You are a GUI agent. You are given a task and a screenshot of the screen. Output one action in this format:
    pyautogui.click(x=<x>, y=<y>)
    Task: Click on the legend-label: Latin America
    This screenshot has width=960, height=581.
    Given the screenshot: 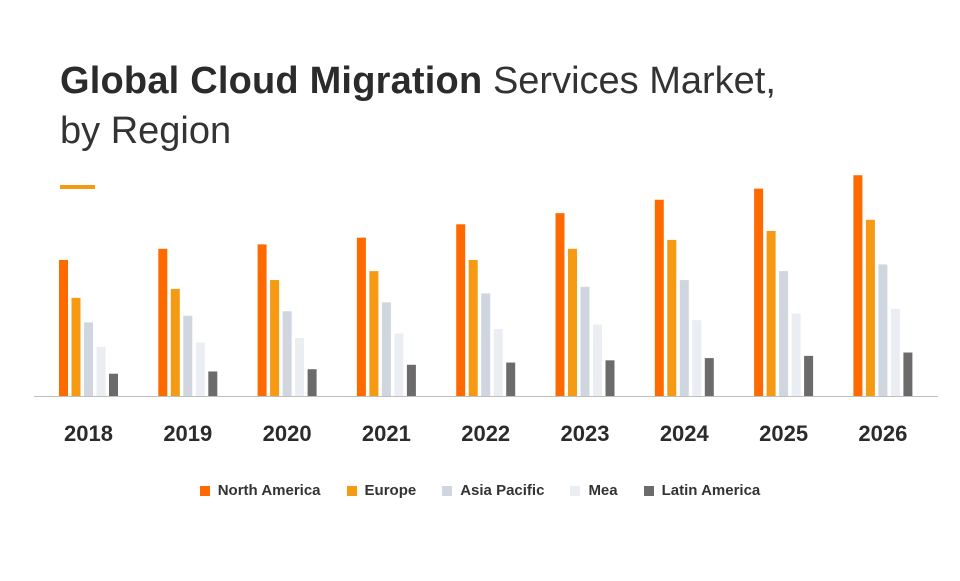 What is the action you would take?
    pyautogui.click(x=711, y=490)
    